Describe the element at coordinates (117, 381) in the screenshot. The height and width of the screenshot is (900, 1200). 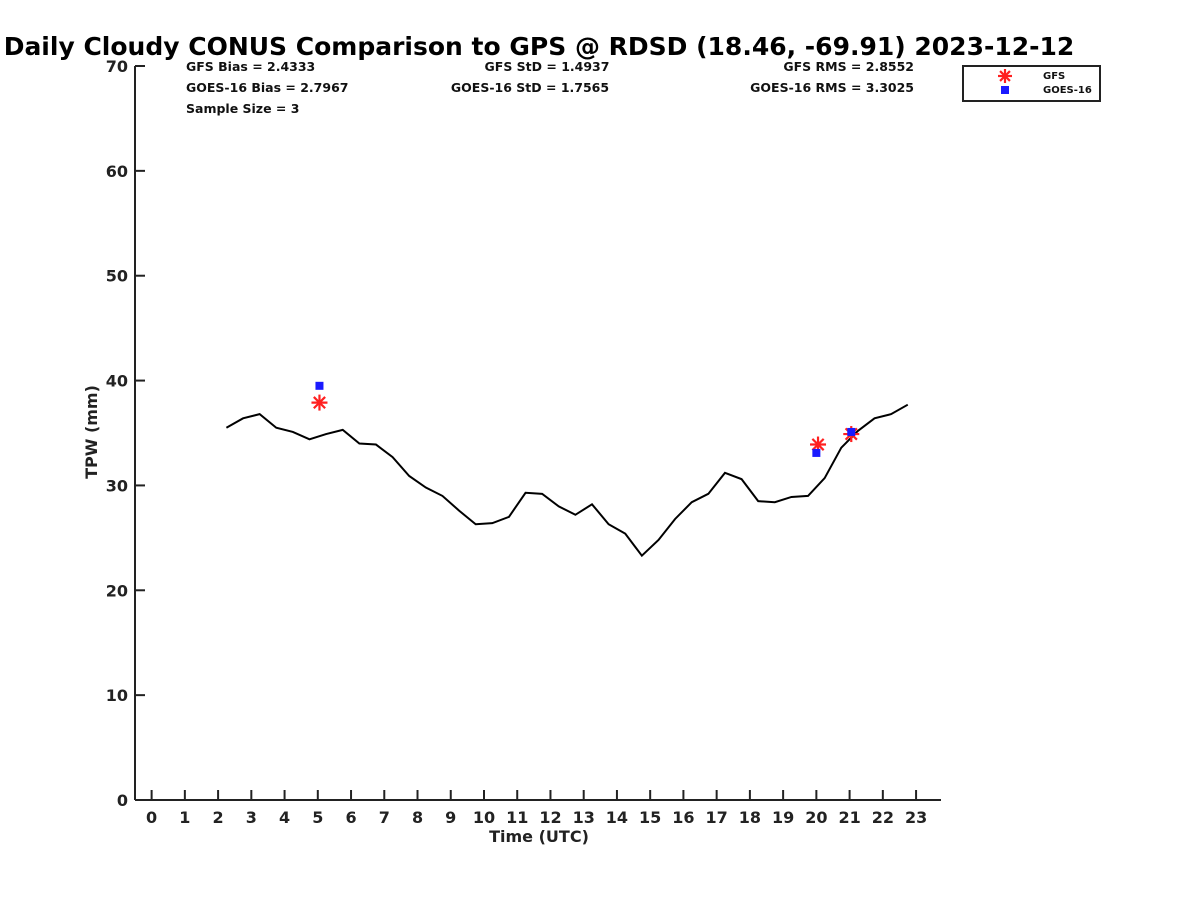
I see `y-tick-label: 40` at that location.